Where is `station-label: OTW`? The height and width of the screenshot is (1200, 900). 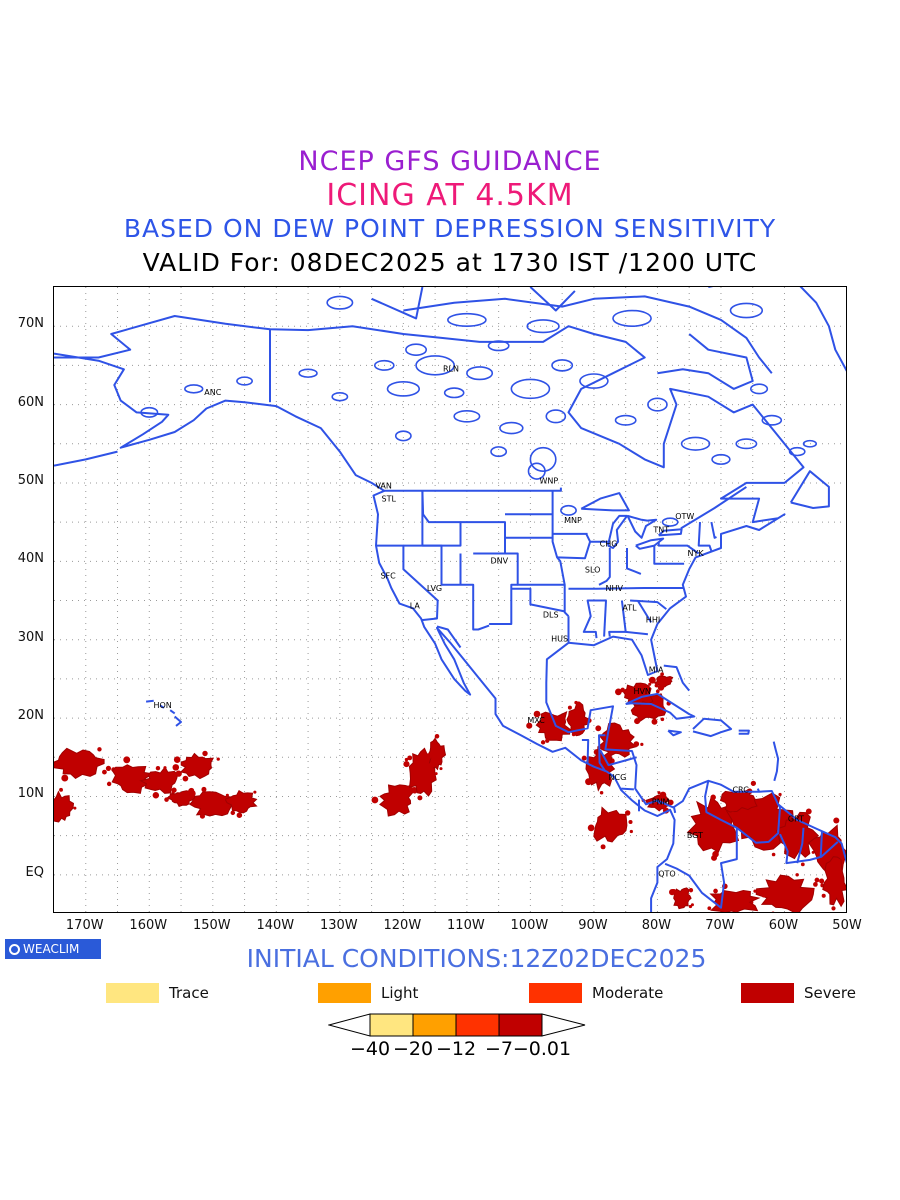 station-label: OTW is located at coordinates (684, 516).